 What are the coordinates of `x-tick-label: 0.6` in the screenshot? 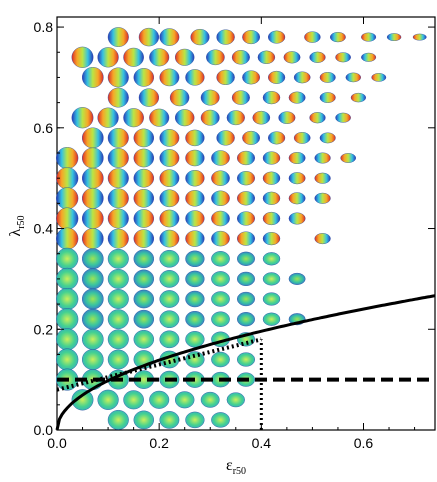 It's located at (364, 443).